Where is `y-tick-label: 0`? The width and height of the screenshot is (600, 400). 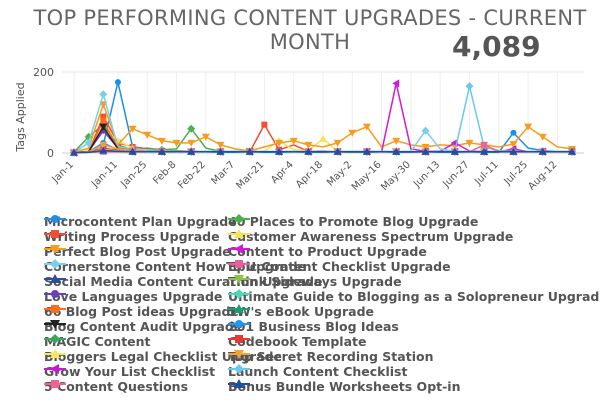
y-tick-label: 0 is located at coordinates (50, 153).